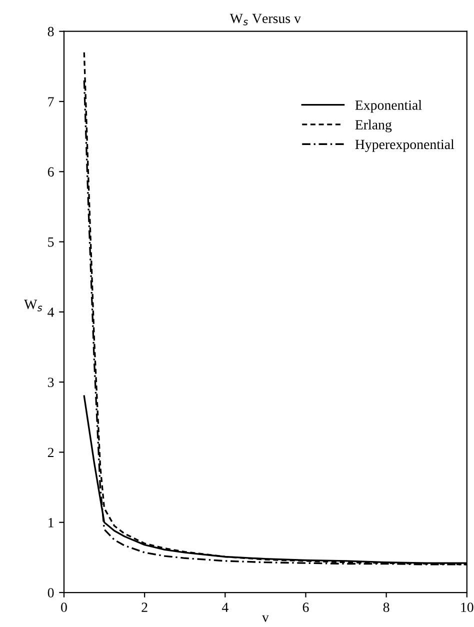 Image resolution: width=474 pixels, height=627 pixels. I want to click on chart-title: W$_{s}$ Versus v, so click(265, 20).